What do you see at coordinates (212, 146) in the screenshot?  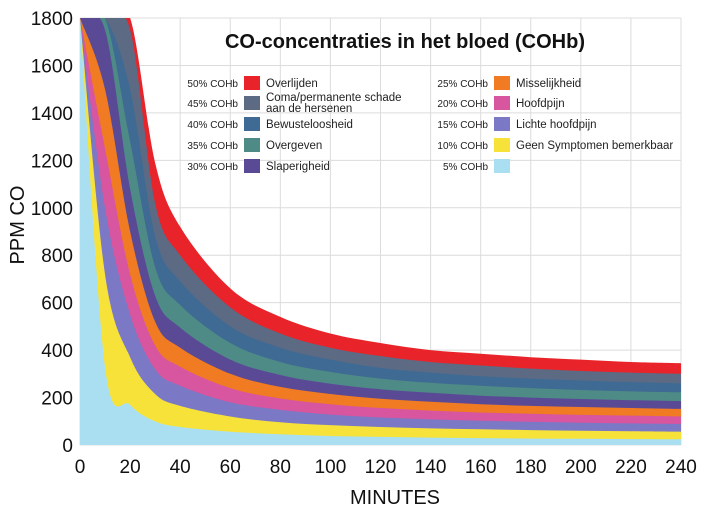 I see `legend-cohb-label: 35% COHb` at bounding box center [212, 146].